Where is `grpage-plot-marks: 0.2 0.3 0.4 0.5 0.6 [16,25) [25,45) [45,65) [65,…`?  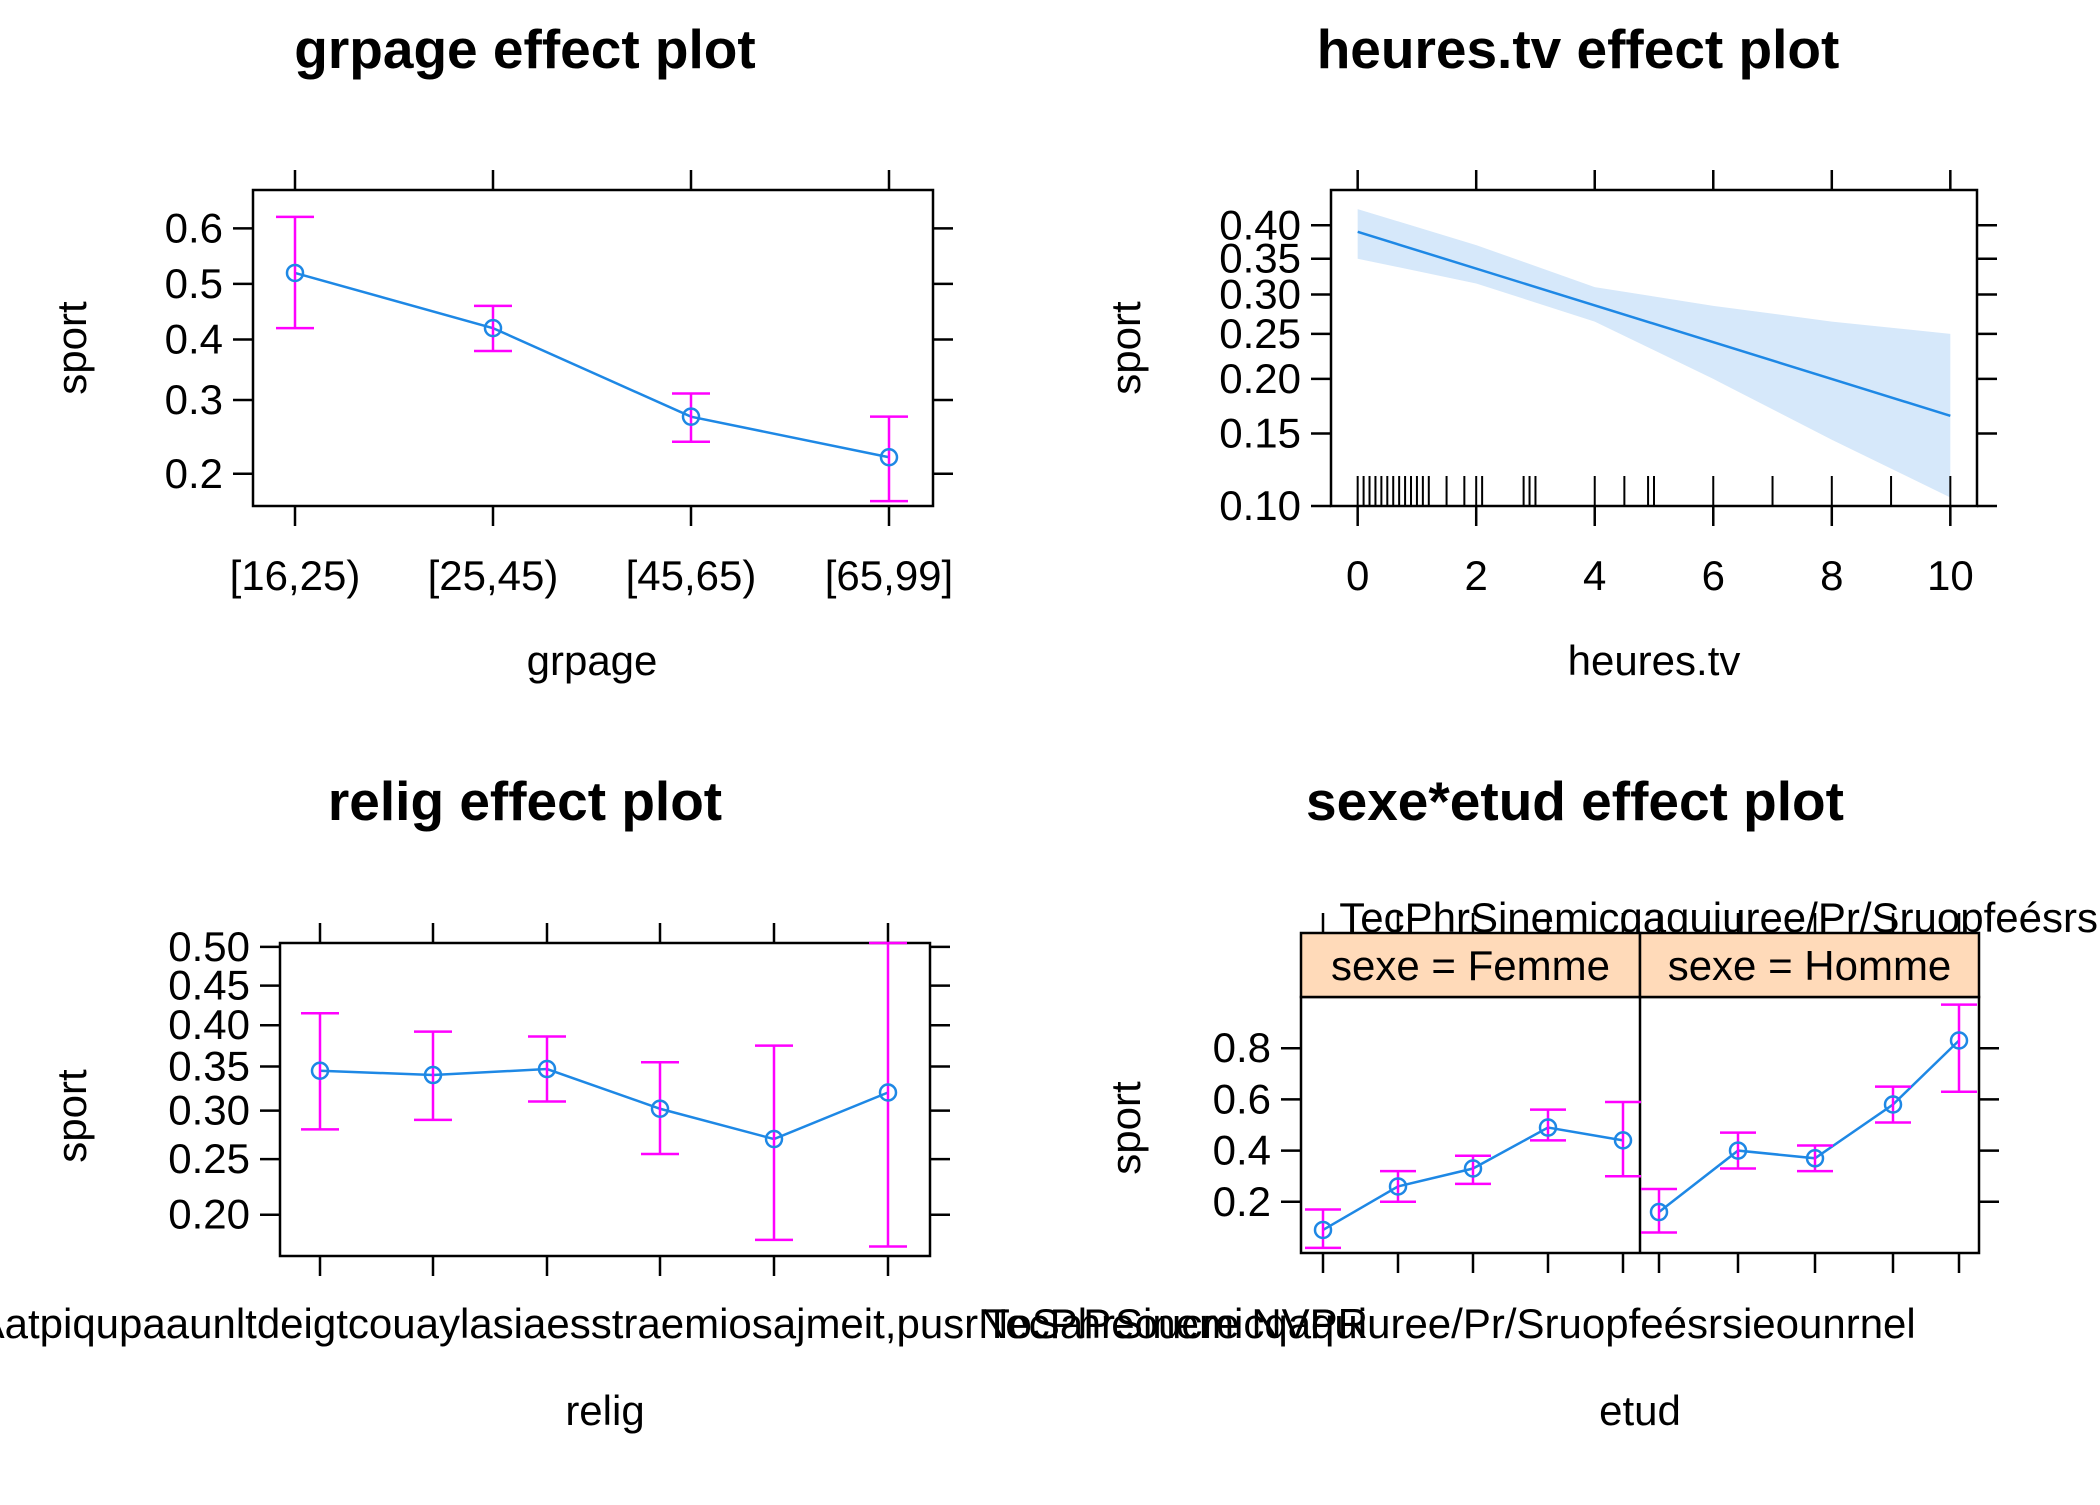 grpage-plot-marks: 0.2 0.3 0.4 0.5 0.6 [16,25) [25,45) [45,65) [65,… is located at coordinates (559, 384).